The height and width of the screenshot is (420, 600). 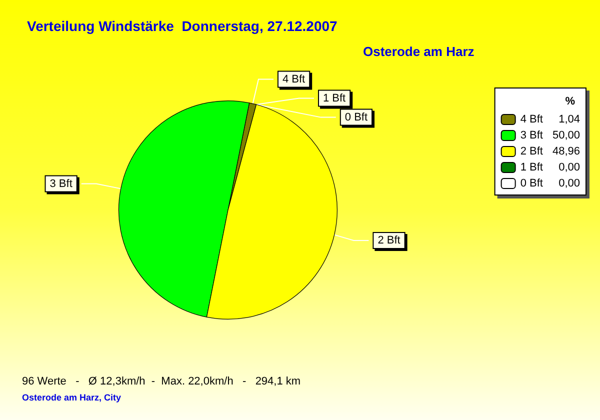 I want to click on category-label: 1 Bft, so click(x=334, y=98).